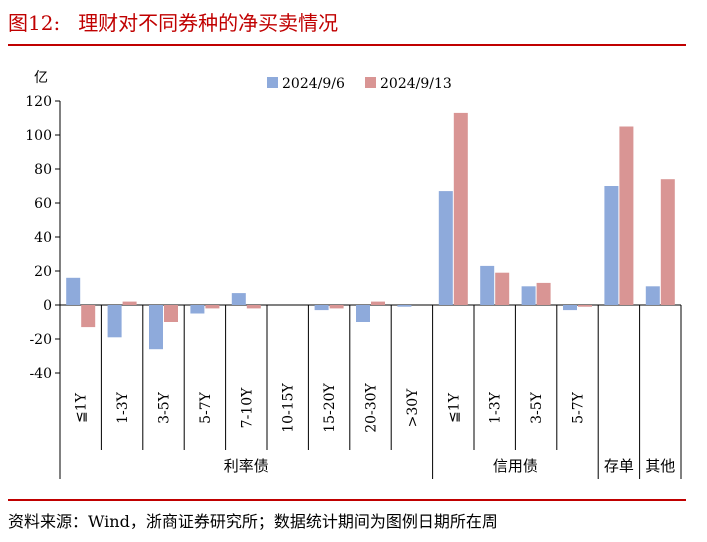 This screenshot has width=707, height=542. What do you see at coordinates (246, 466) in the screenshot?
I see `group-label: 利率债` at bounding box center [246, 466].